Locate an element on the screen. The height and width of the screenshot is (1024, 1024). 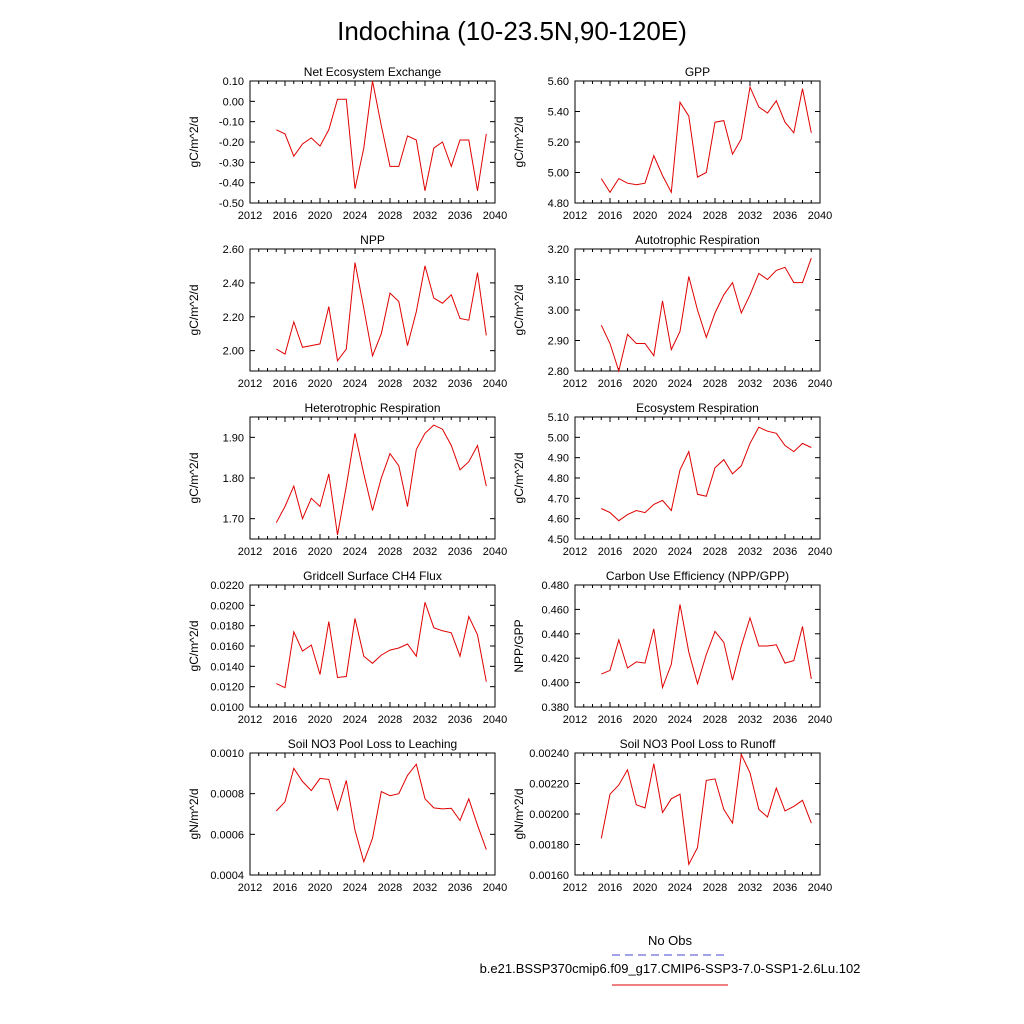
y-tick-label: -0.10 is located at coordinates (231, 123).